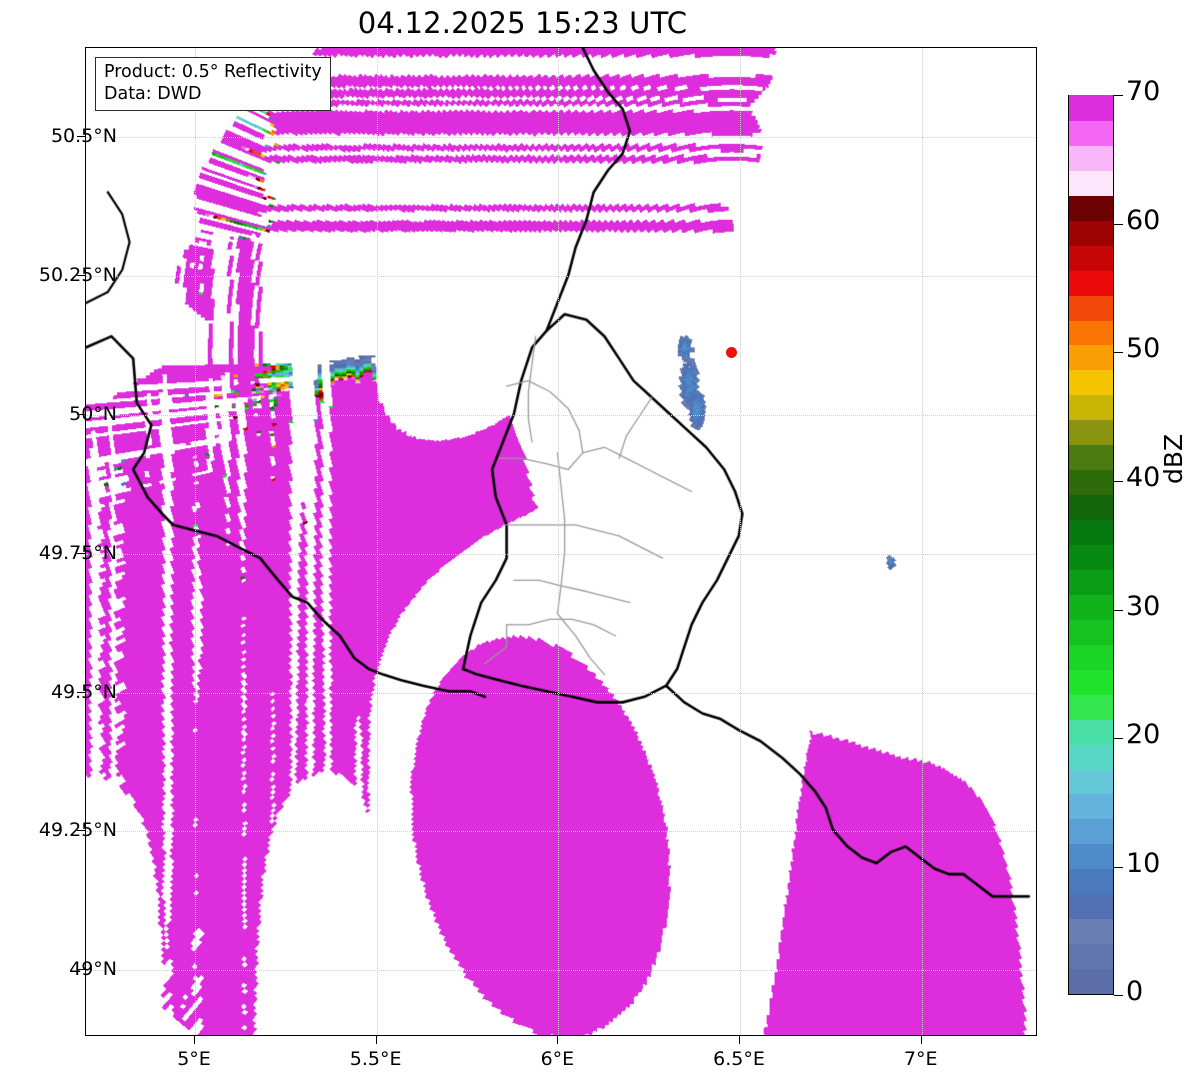 This screenshot has height=1081, width=1202. What do you see at coordinates (1135, 991) in the screenshot?
I see `colorbar-tick-label: 0` at bounding box center [1135, 991].